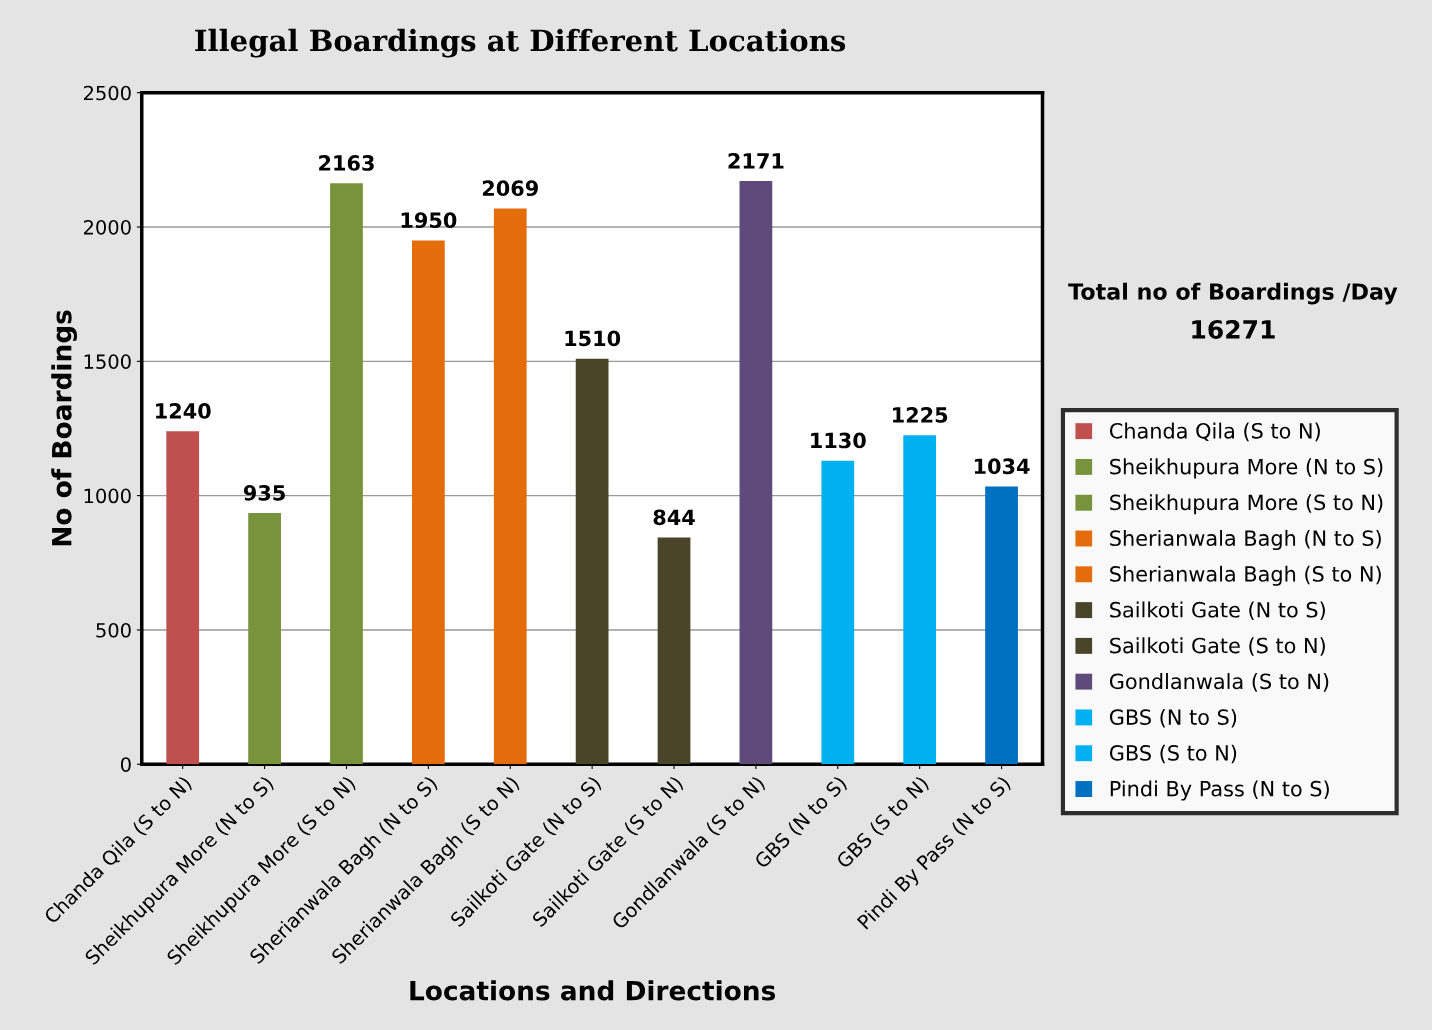 The width and height of the screenshot is (1432, 1030). I want to click on data-label: 1034, so click(1002, 466).